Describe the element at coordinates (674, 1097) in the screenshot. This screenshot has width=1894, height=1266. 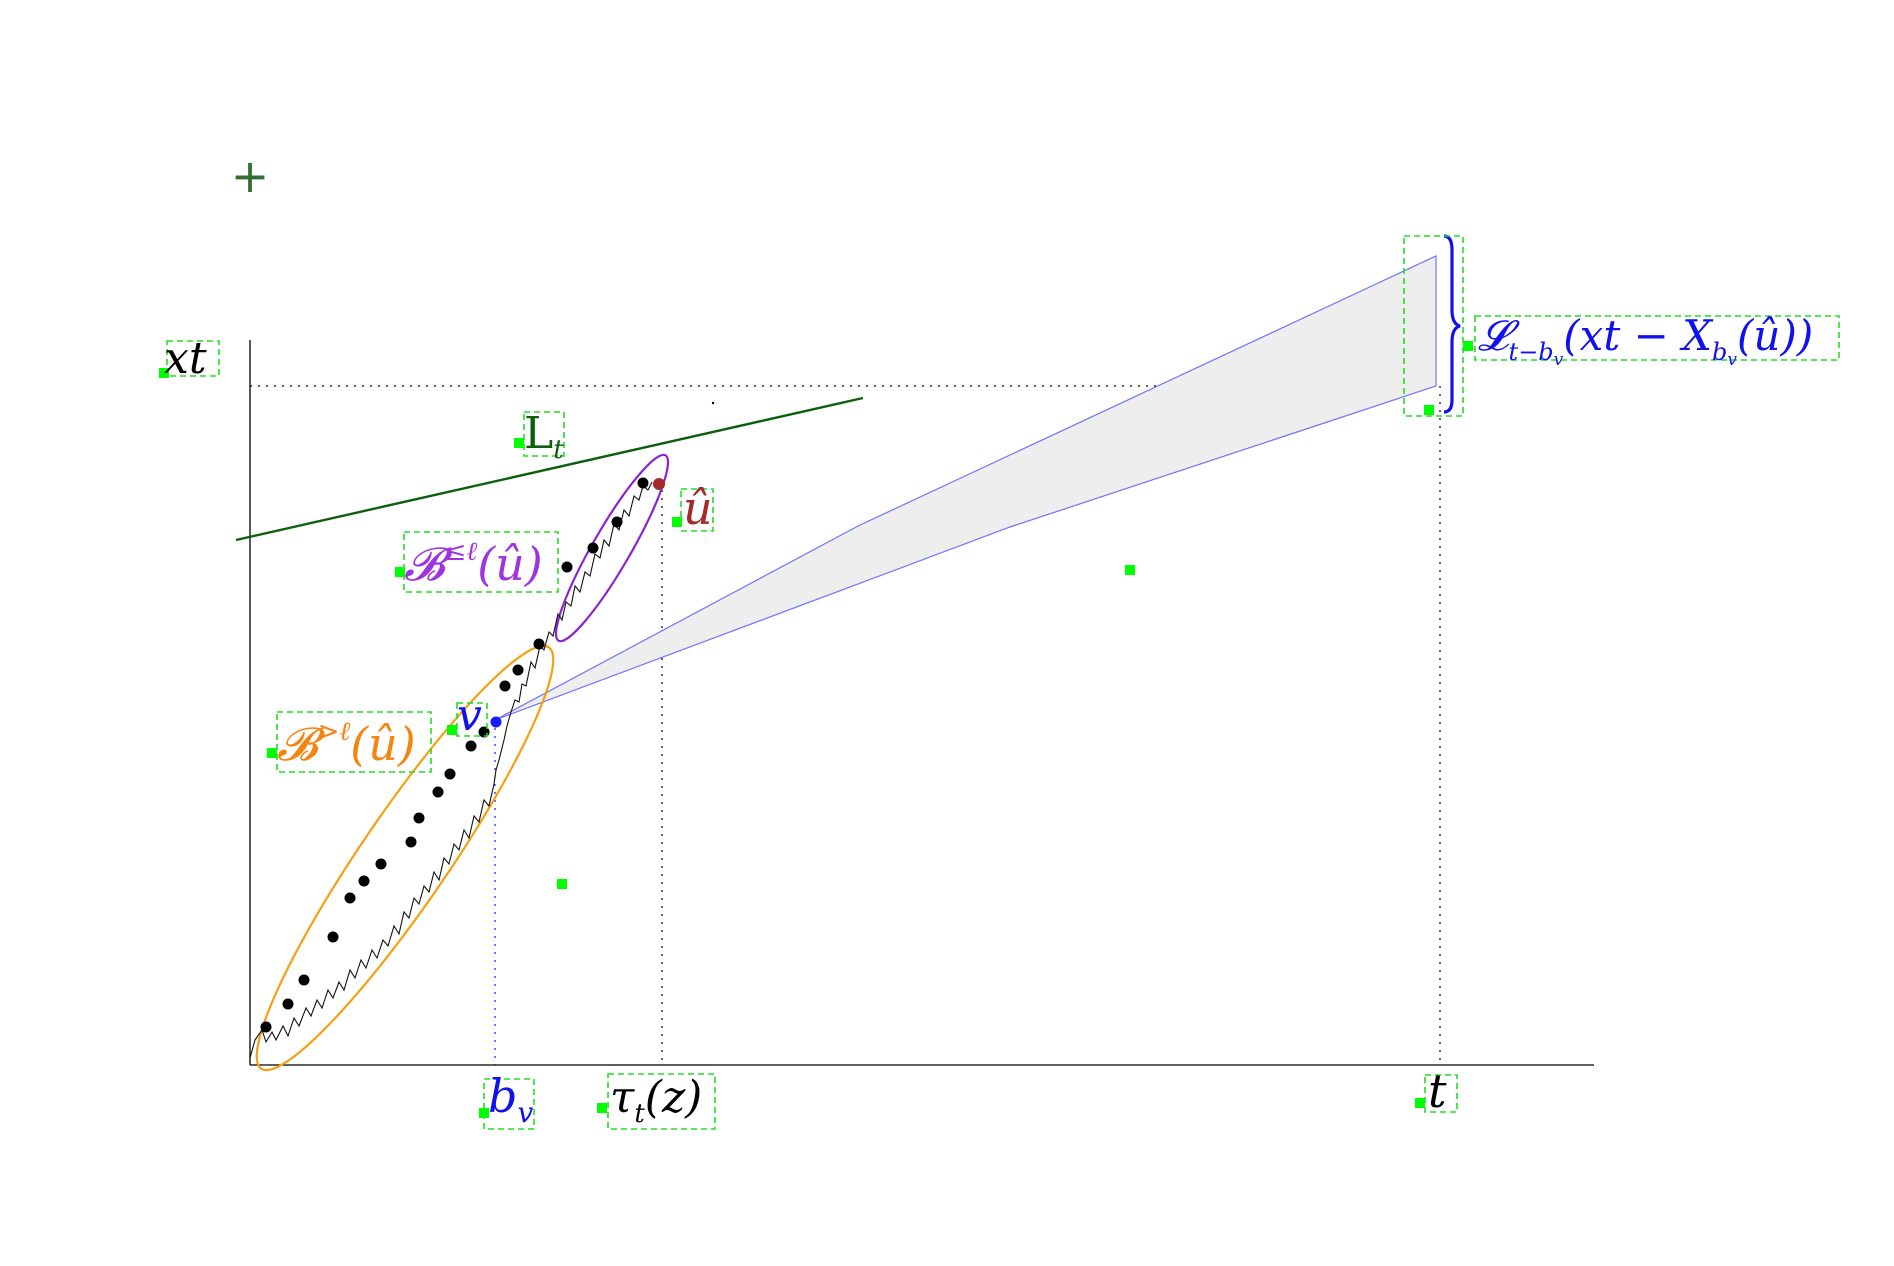
I see `tau-label-arg: (z)` at that location.